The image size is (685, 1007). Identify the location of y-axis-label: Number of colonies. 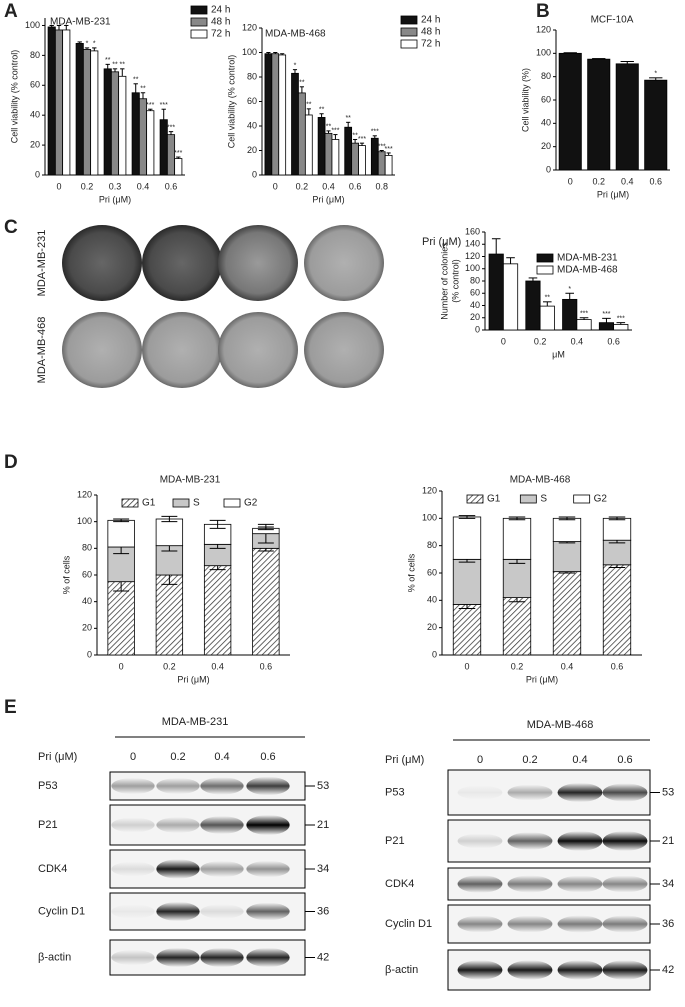
(444, 281).